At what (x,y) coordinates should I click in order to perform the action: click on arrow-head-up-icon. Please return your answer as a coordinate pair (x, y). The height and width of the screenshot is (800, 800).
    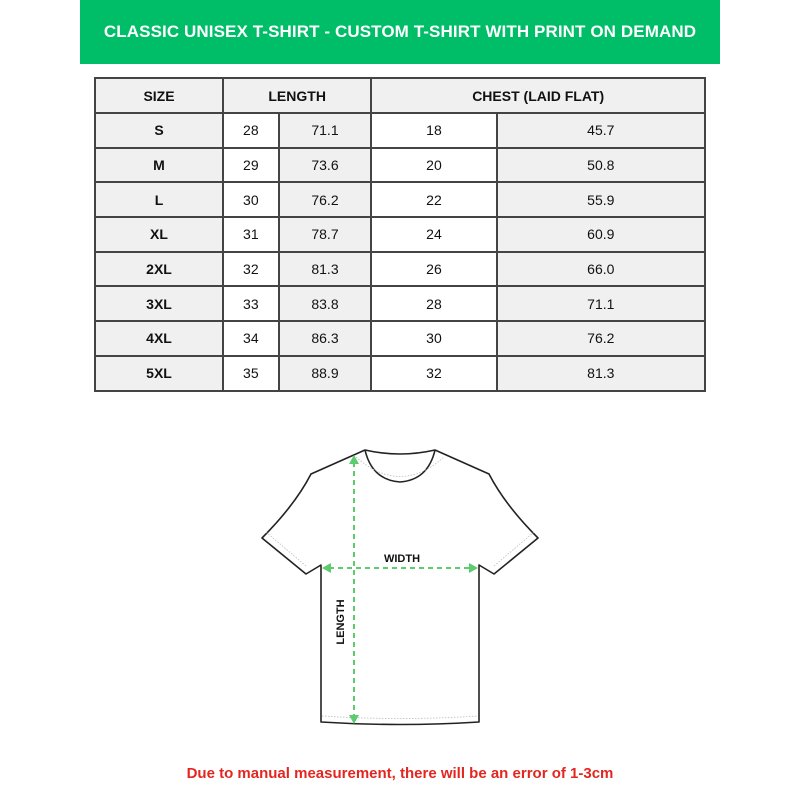
    Looking at the image, I should click on (354, 459).